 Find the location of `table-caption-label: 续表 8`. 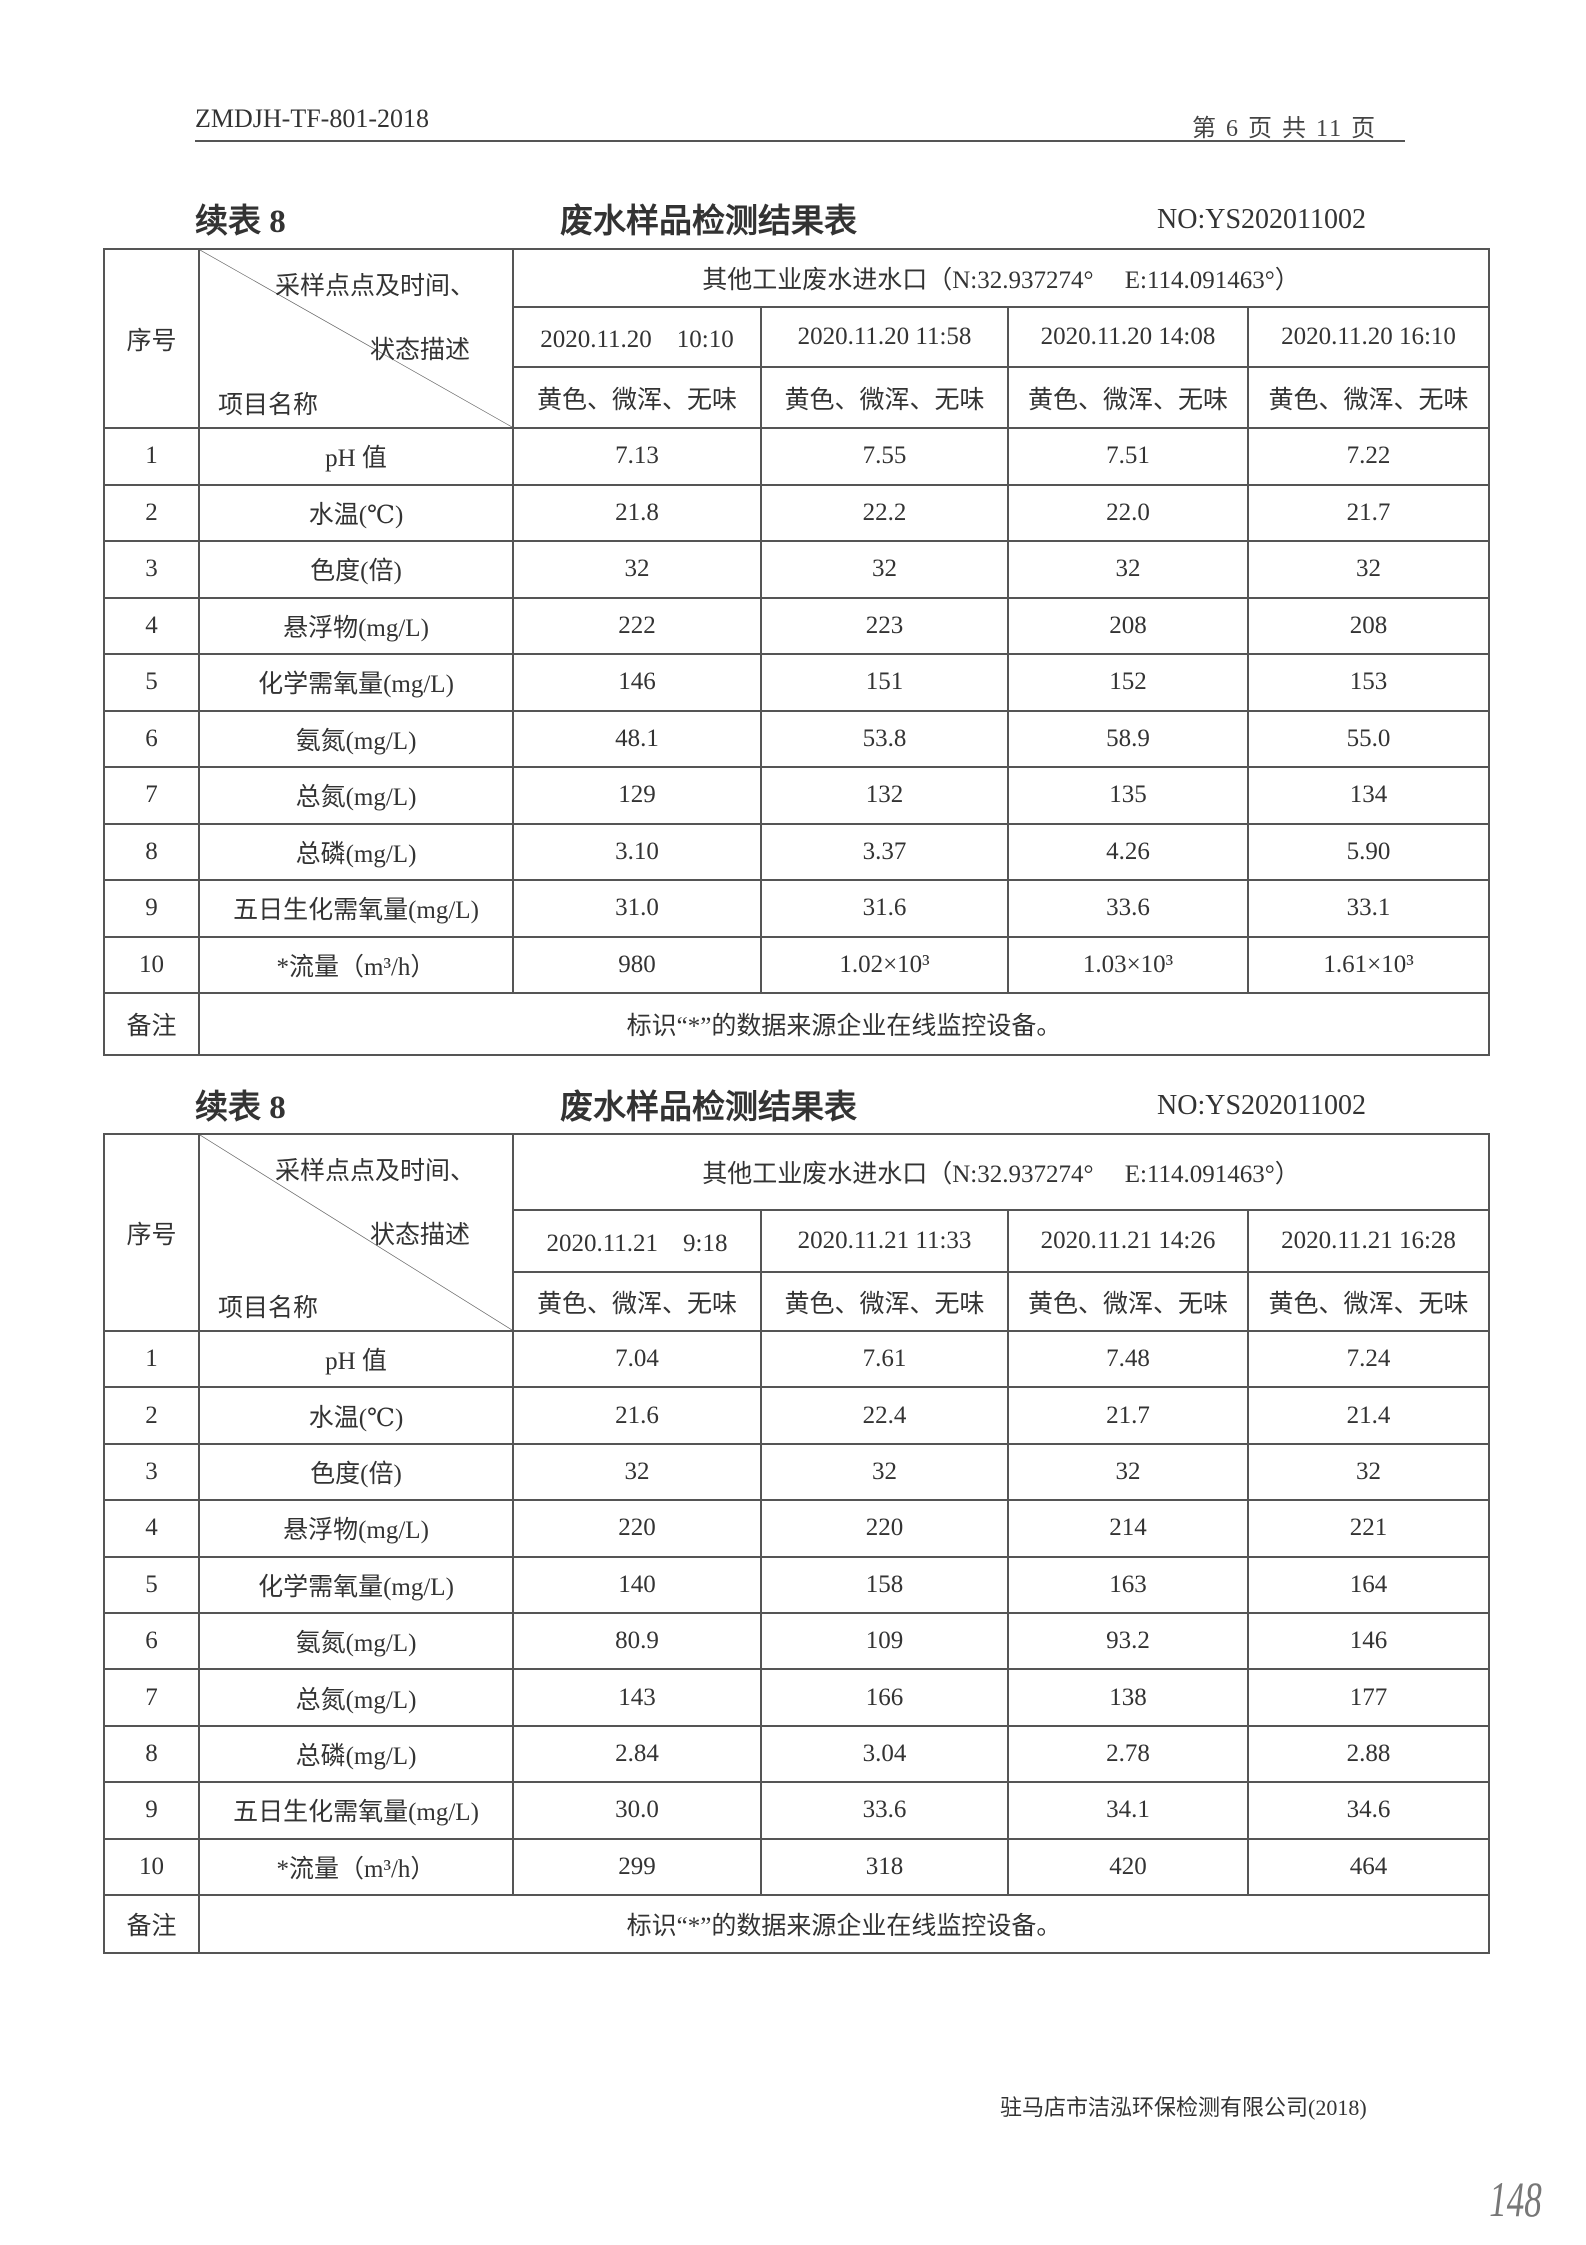

table-caption-label: 续表 8 is located at coordinates (240, 222).